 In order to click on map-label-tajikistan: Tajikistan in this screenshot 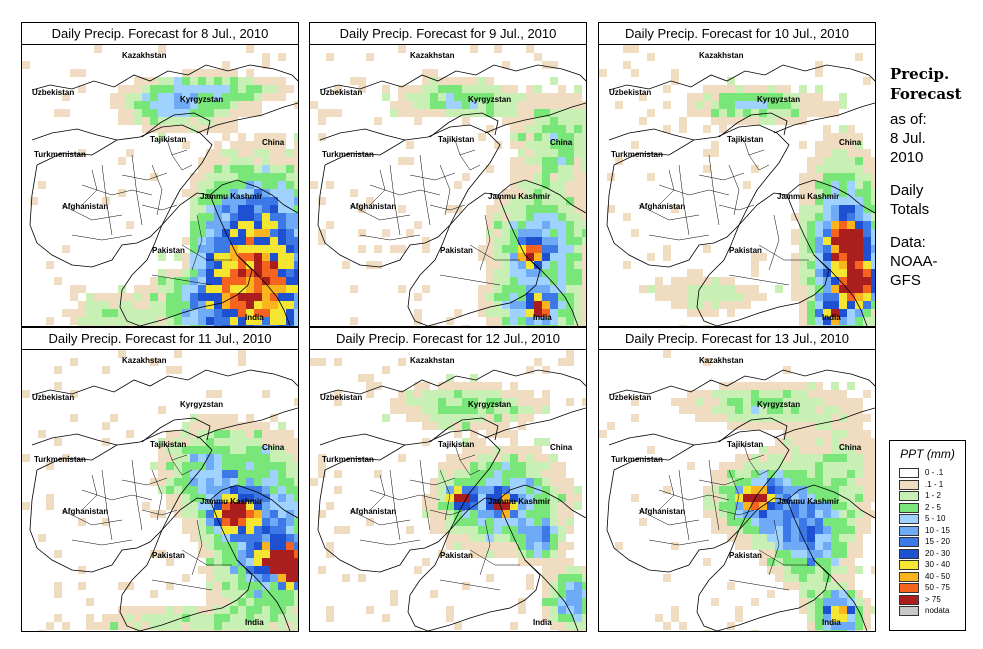, I will do `click(745, 444)`.